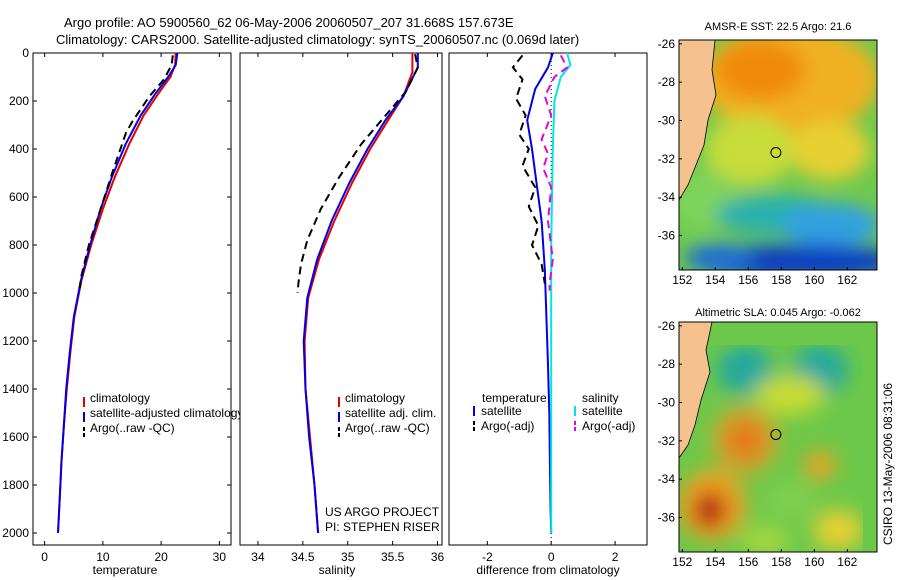 The image size is (900, 580). Describe the element at coordinates (778, 313) in the screenshot. I see `sla-map-title: Altimetric SLA: 0.045 Argo: -0.062` at that location.